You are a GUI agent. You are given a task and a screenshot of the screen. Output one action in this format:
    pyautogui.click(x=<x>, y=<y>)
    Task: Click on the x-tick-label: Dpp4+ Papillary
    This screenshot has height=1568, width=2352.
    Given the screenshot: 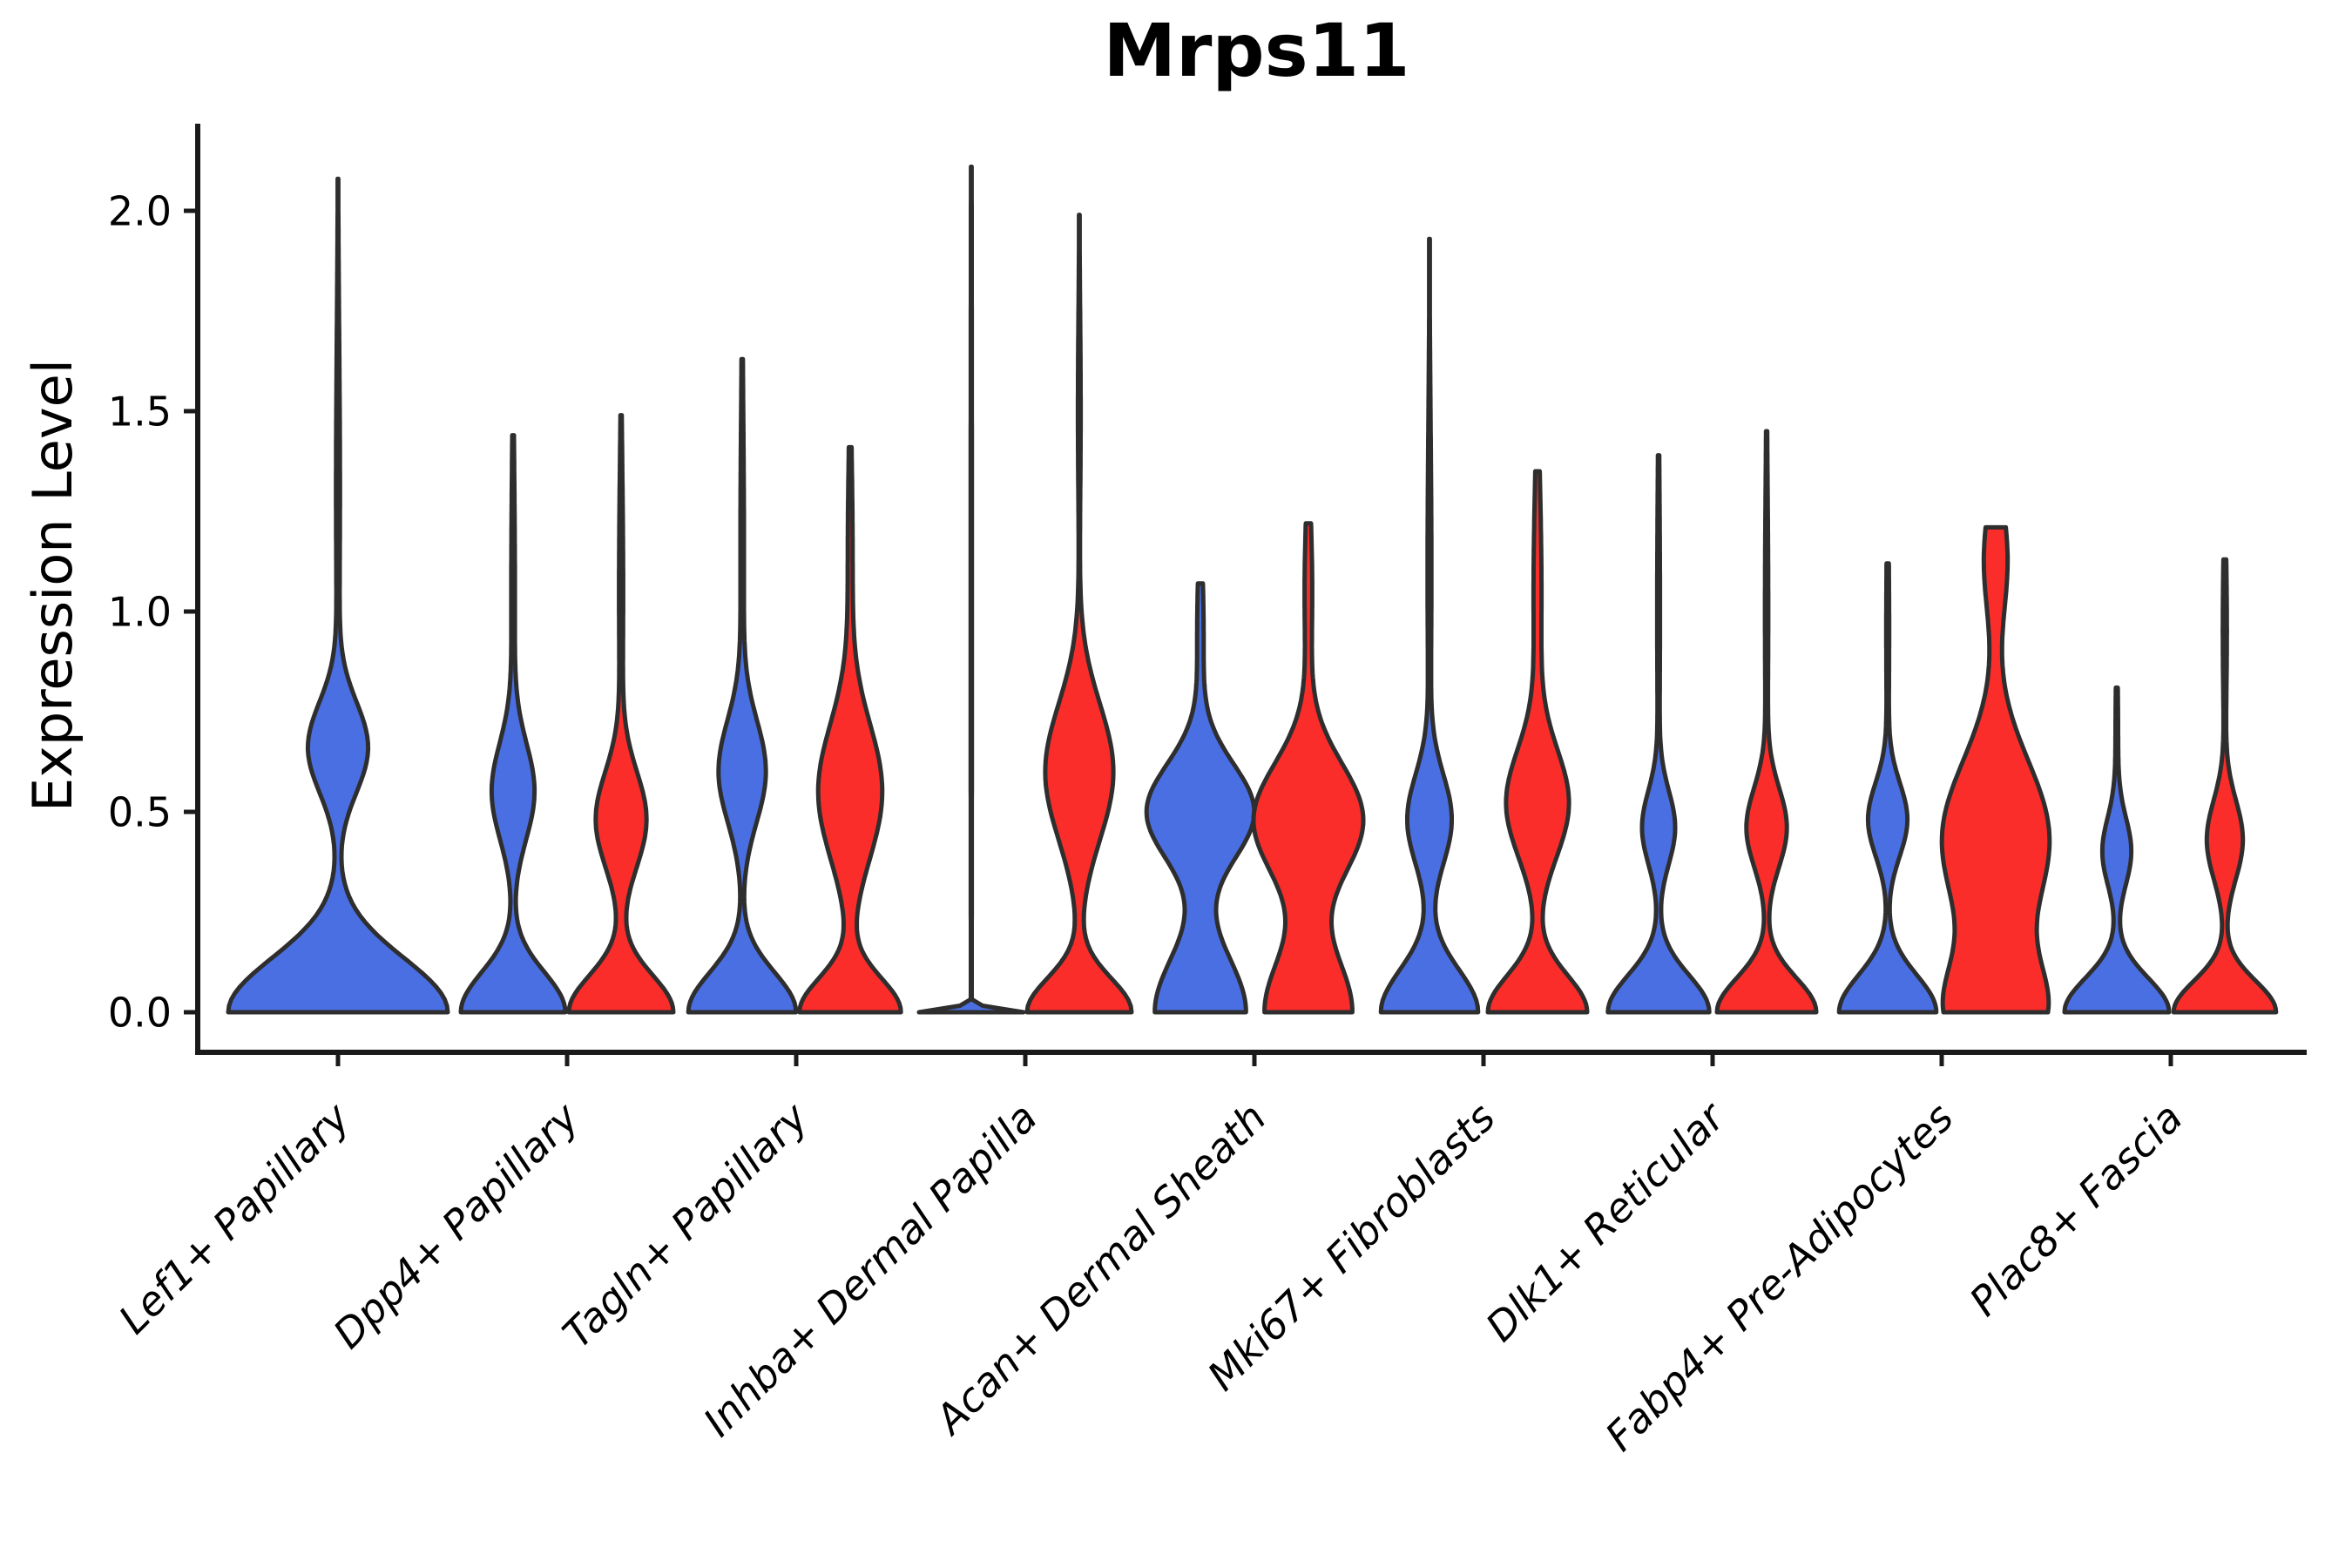 What is the action you would take?
    pyautogui.click(x=456, y=1225)
    